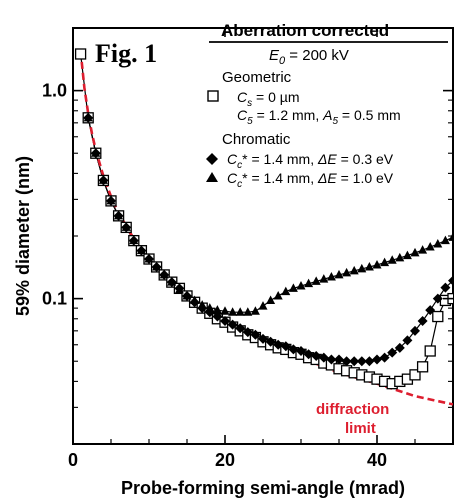 The image size is (454, 500). What do you see at coordinates (319, 117) in the screenshot?
I see `legend-geometric-line2: C5 = 1.2 mm, A5 = 0.5 mm` at bounding box center [319, 117].